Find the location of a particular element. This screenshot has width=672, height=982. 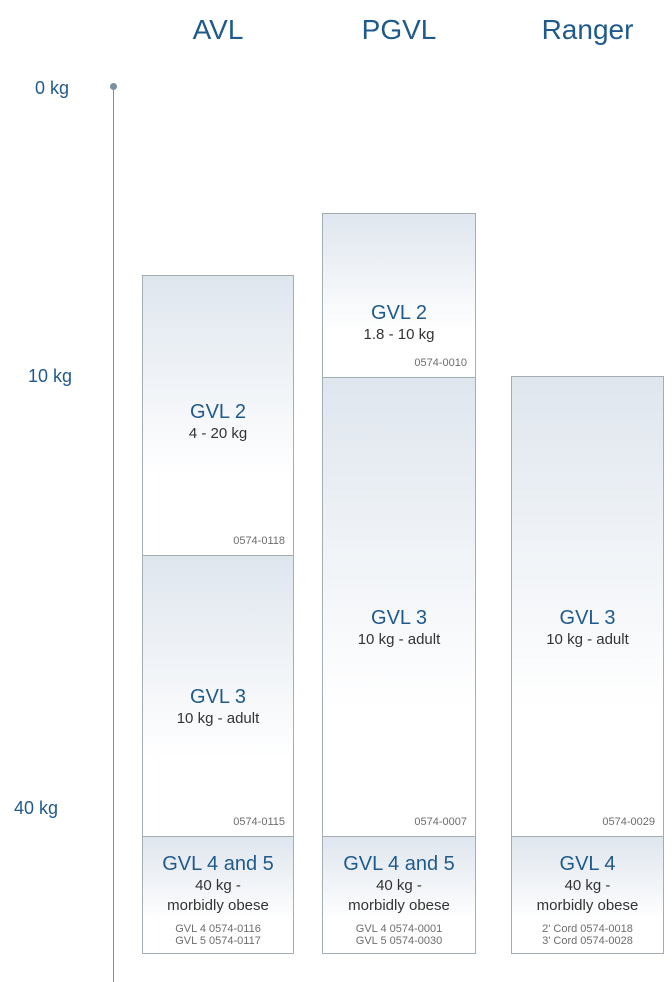

column-header-pgvl: PGVL is located at coordinates (399, 29).